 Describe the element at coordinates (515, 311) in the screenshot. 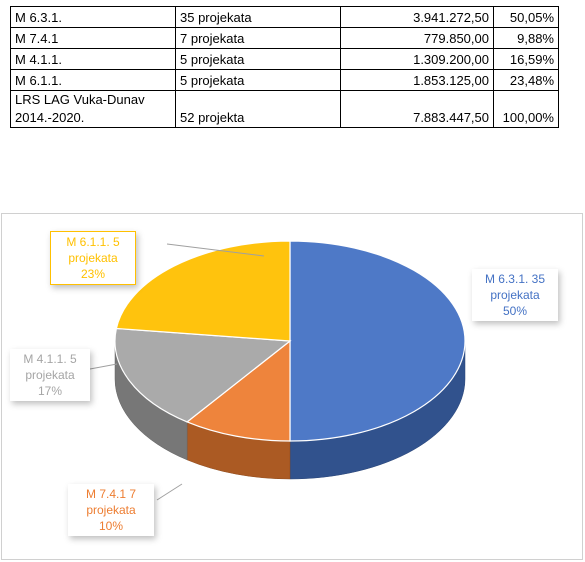

I see `slice-label-percent: 50%` at that location.